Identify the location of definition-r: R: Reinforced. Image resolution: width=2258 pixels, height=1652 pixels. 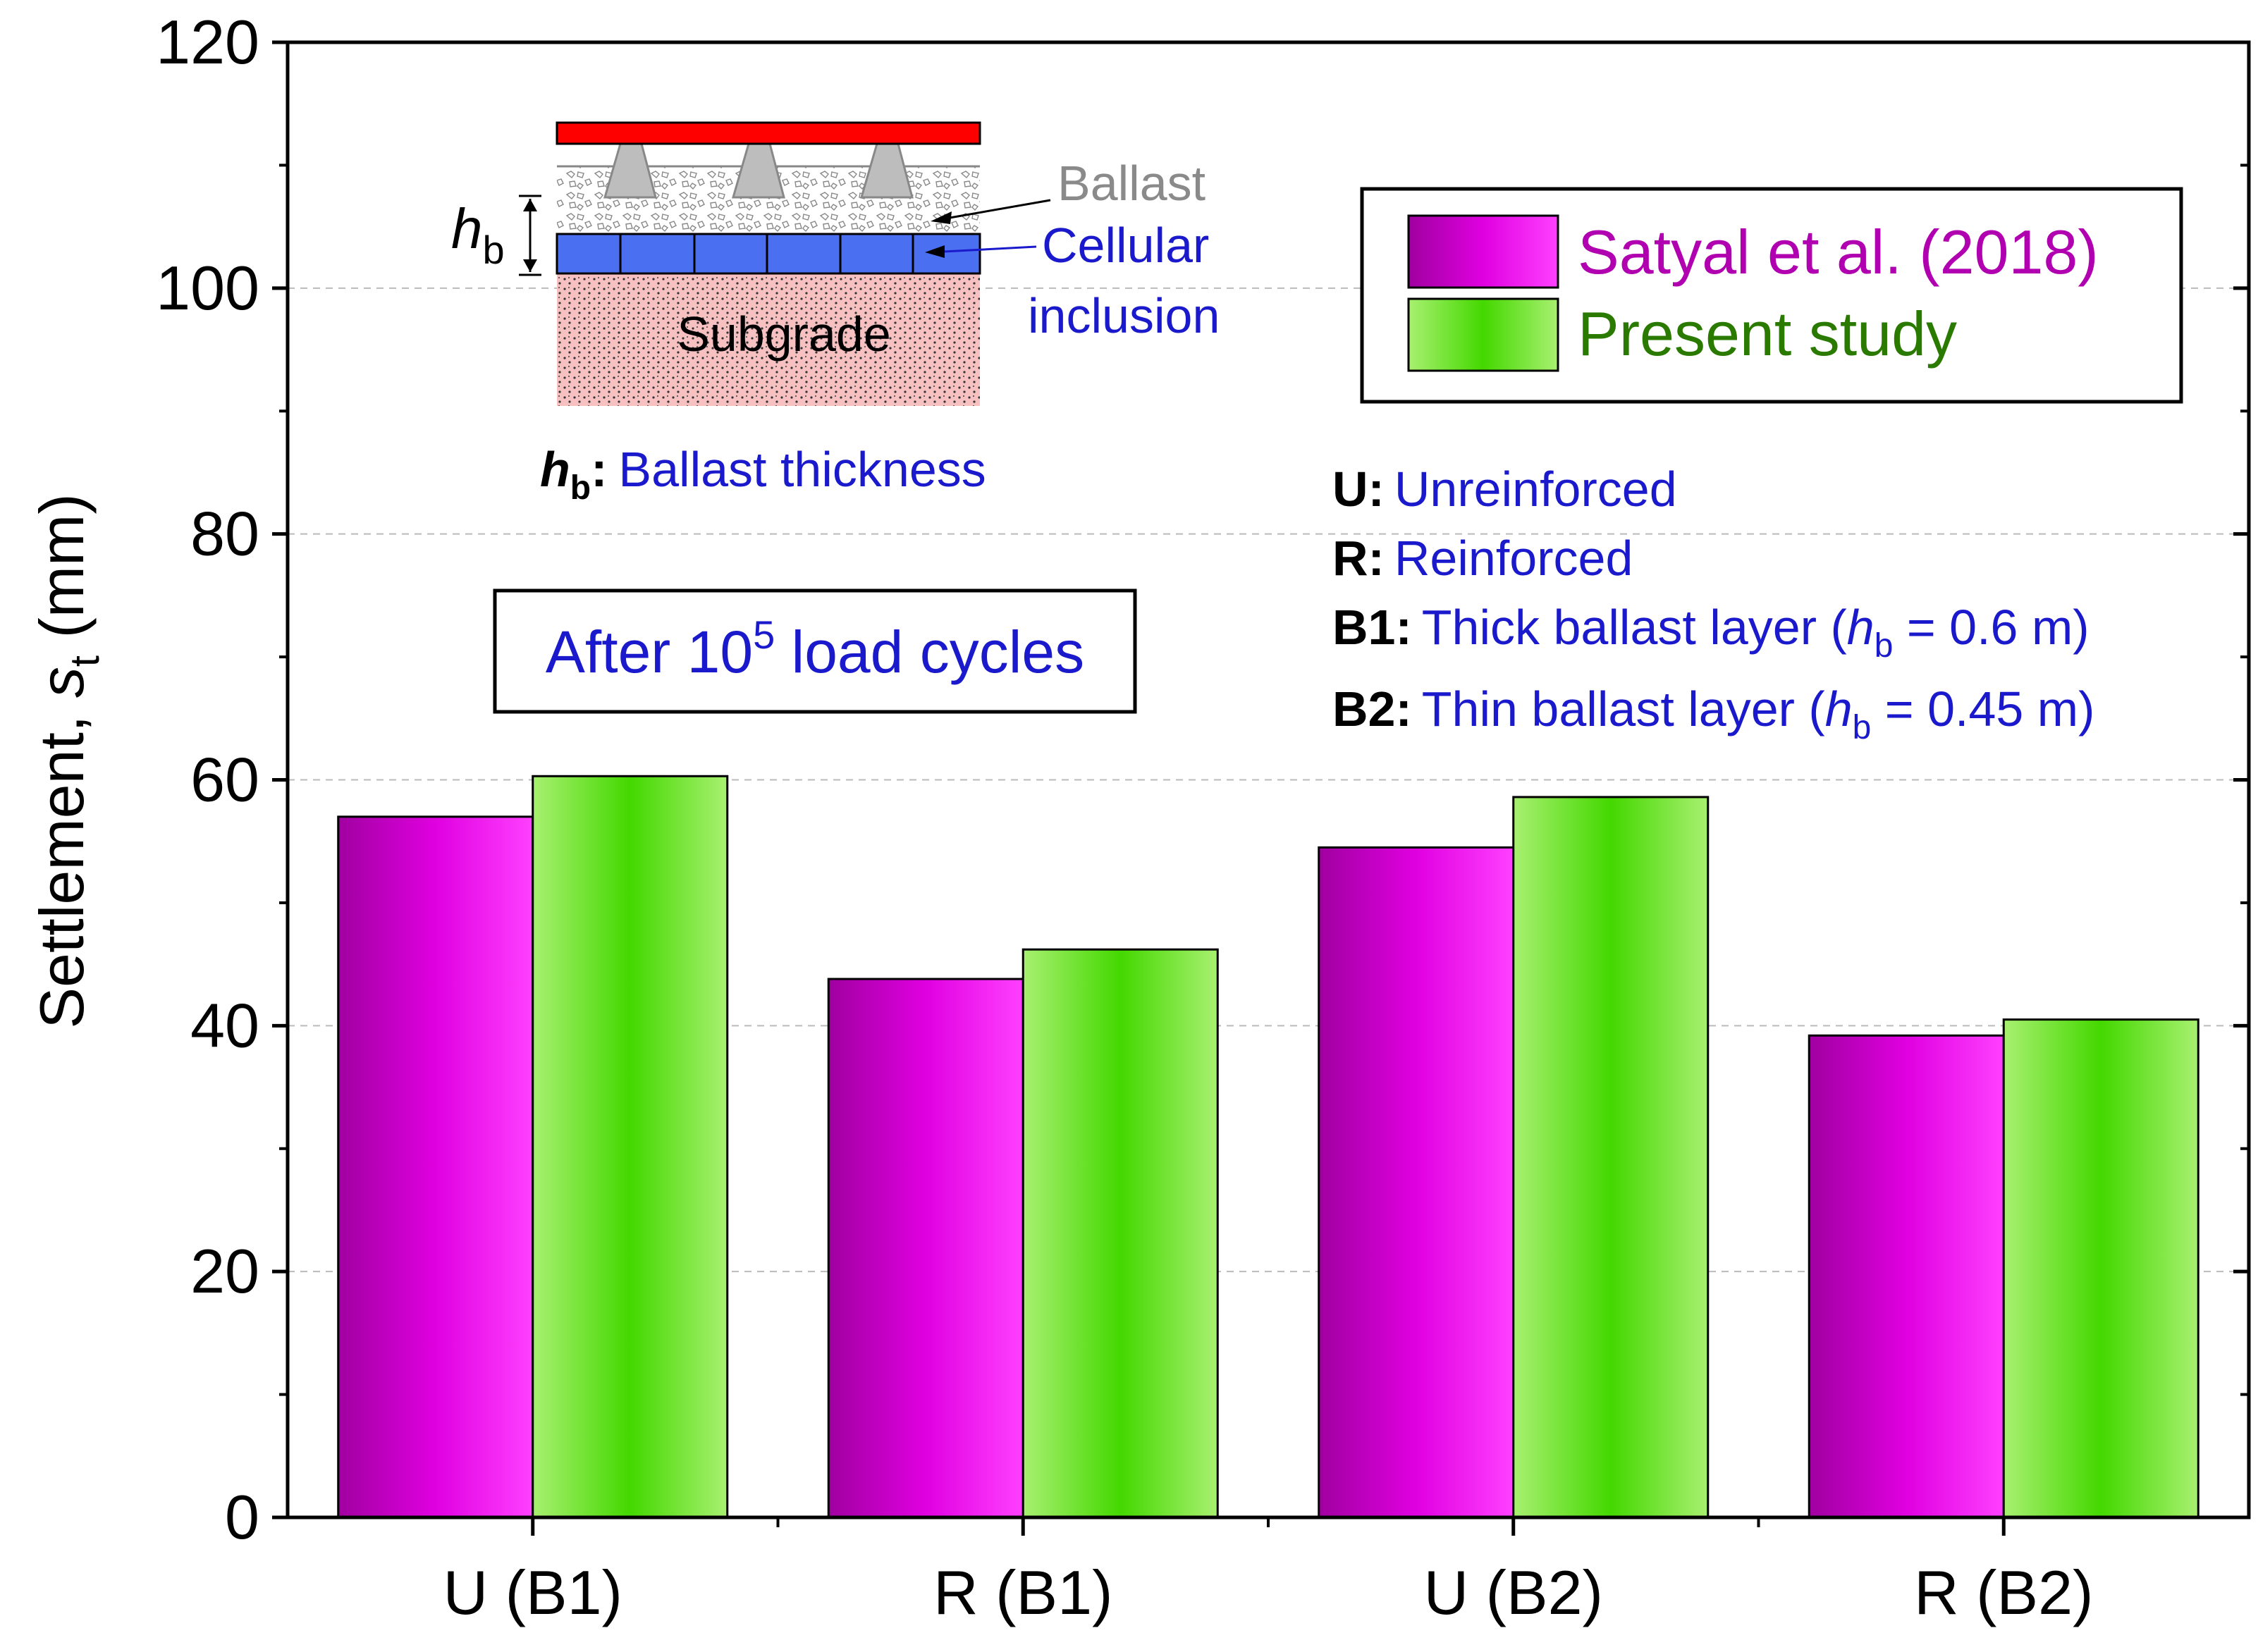
(1482, 558).